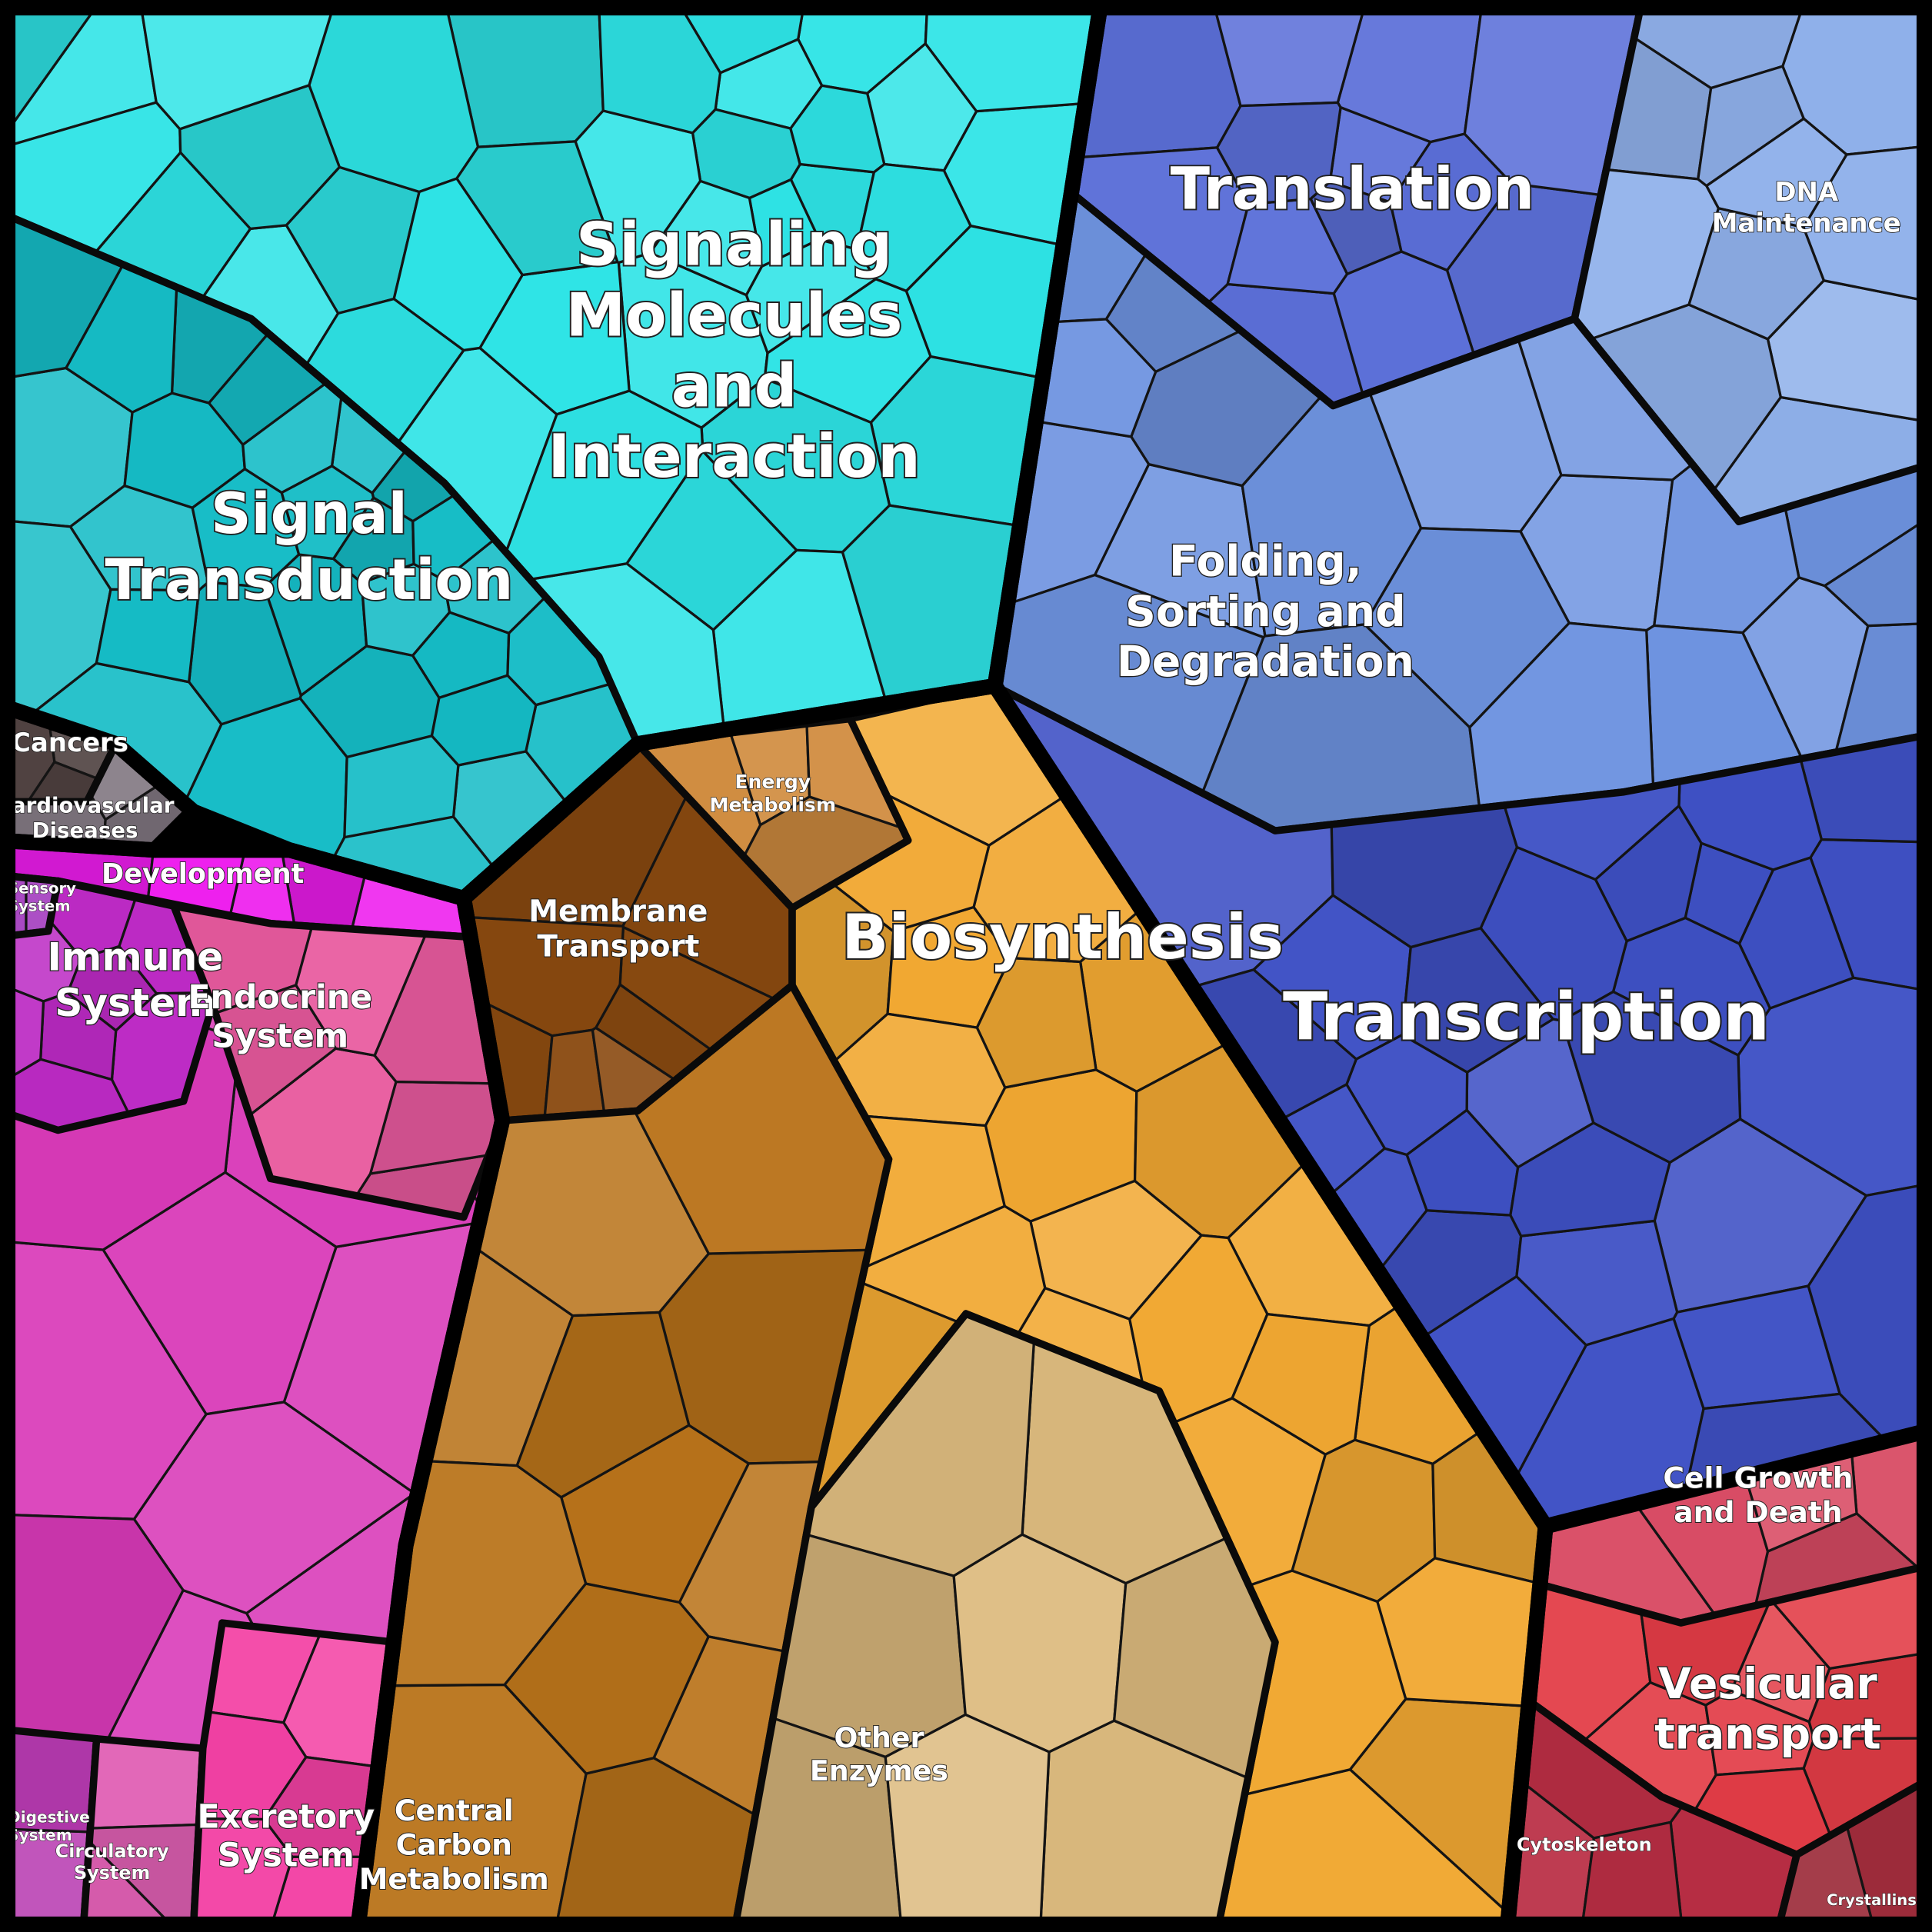 This screenshot has width=1932, height=1932. I want to click on signal-transduction-label: Signal Transduction, so click(309, 547).